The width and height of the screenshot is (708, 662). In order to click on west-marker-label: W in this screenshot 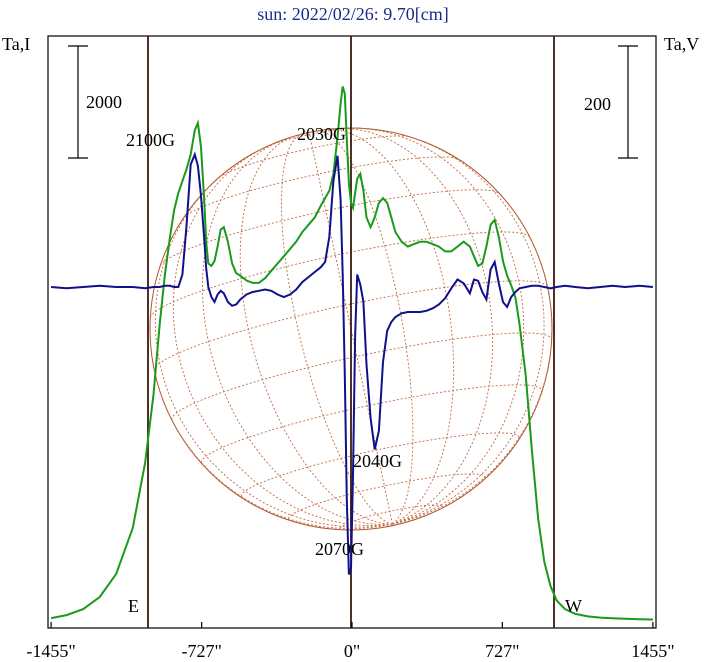, I will do `click(573, 606)`.